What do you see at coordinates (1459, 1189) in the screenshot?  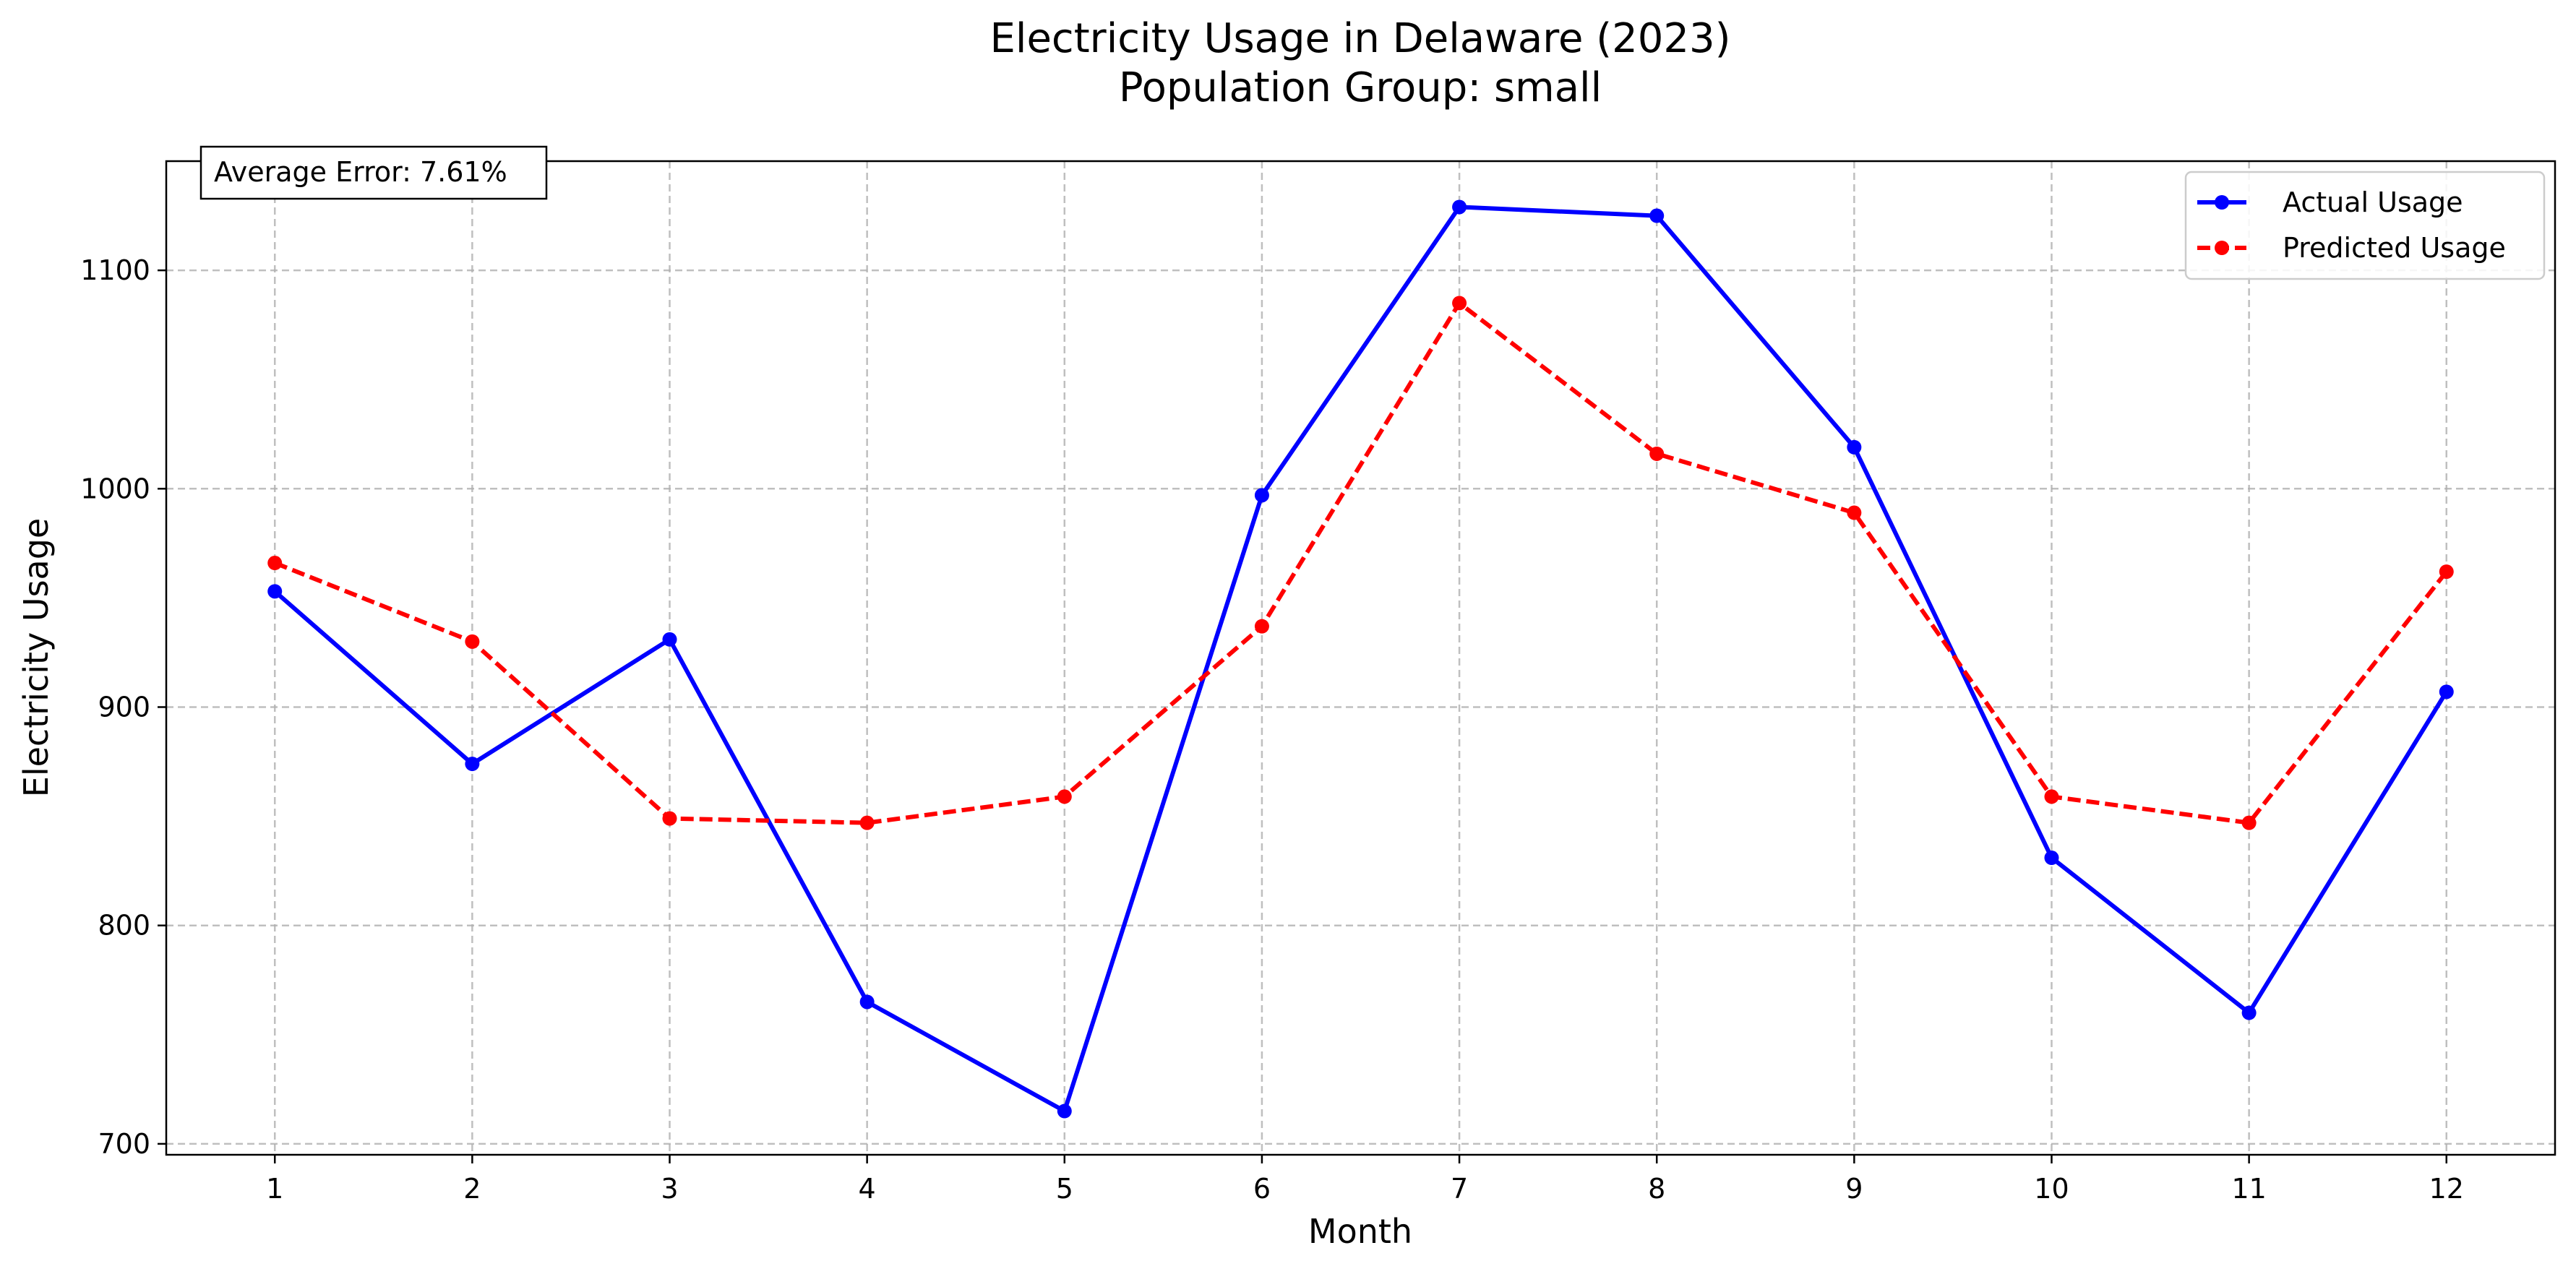 I see `x-tick-label: 7` at bounding box center [1459, 1189].